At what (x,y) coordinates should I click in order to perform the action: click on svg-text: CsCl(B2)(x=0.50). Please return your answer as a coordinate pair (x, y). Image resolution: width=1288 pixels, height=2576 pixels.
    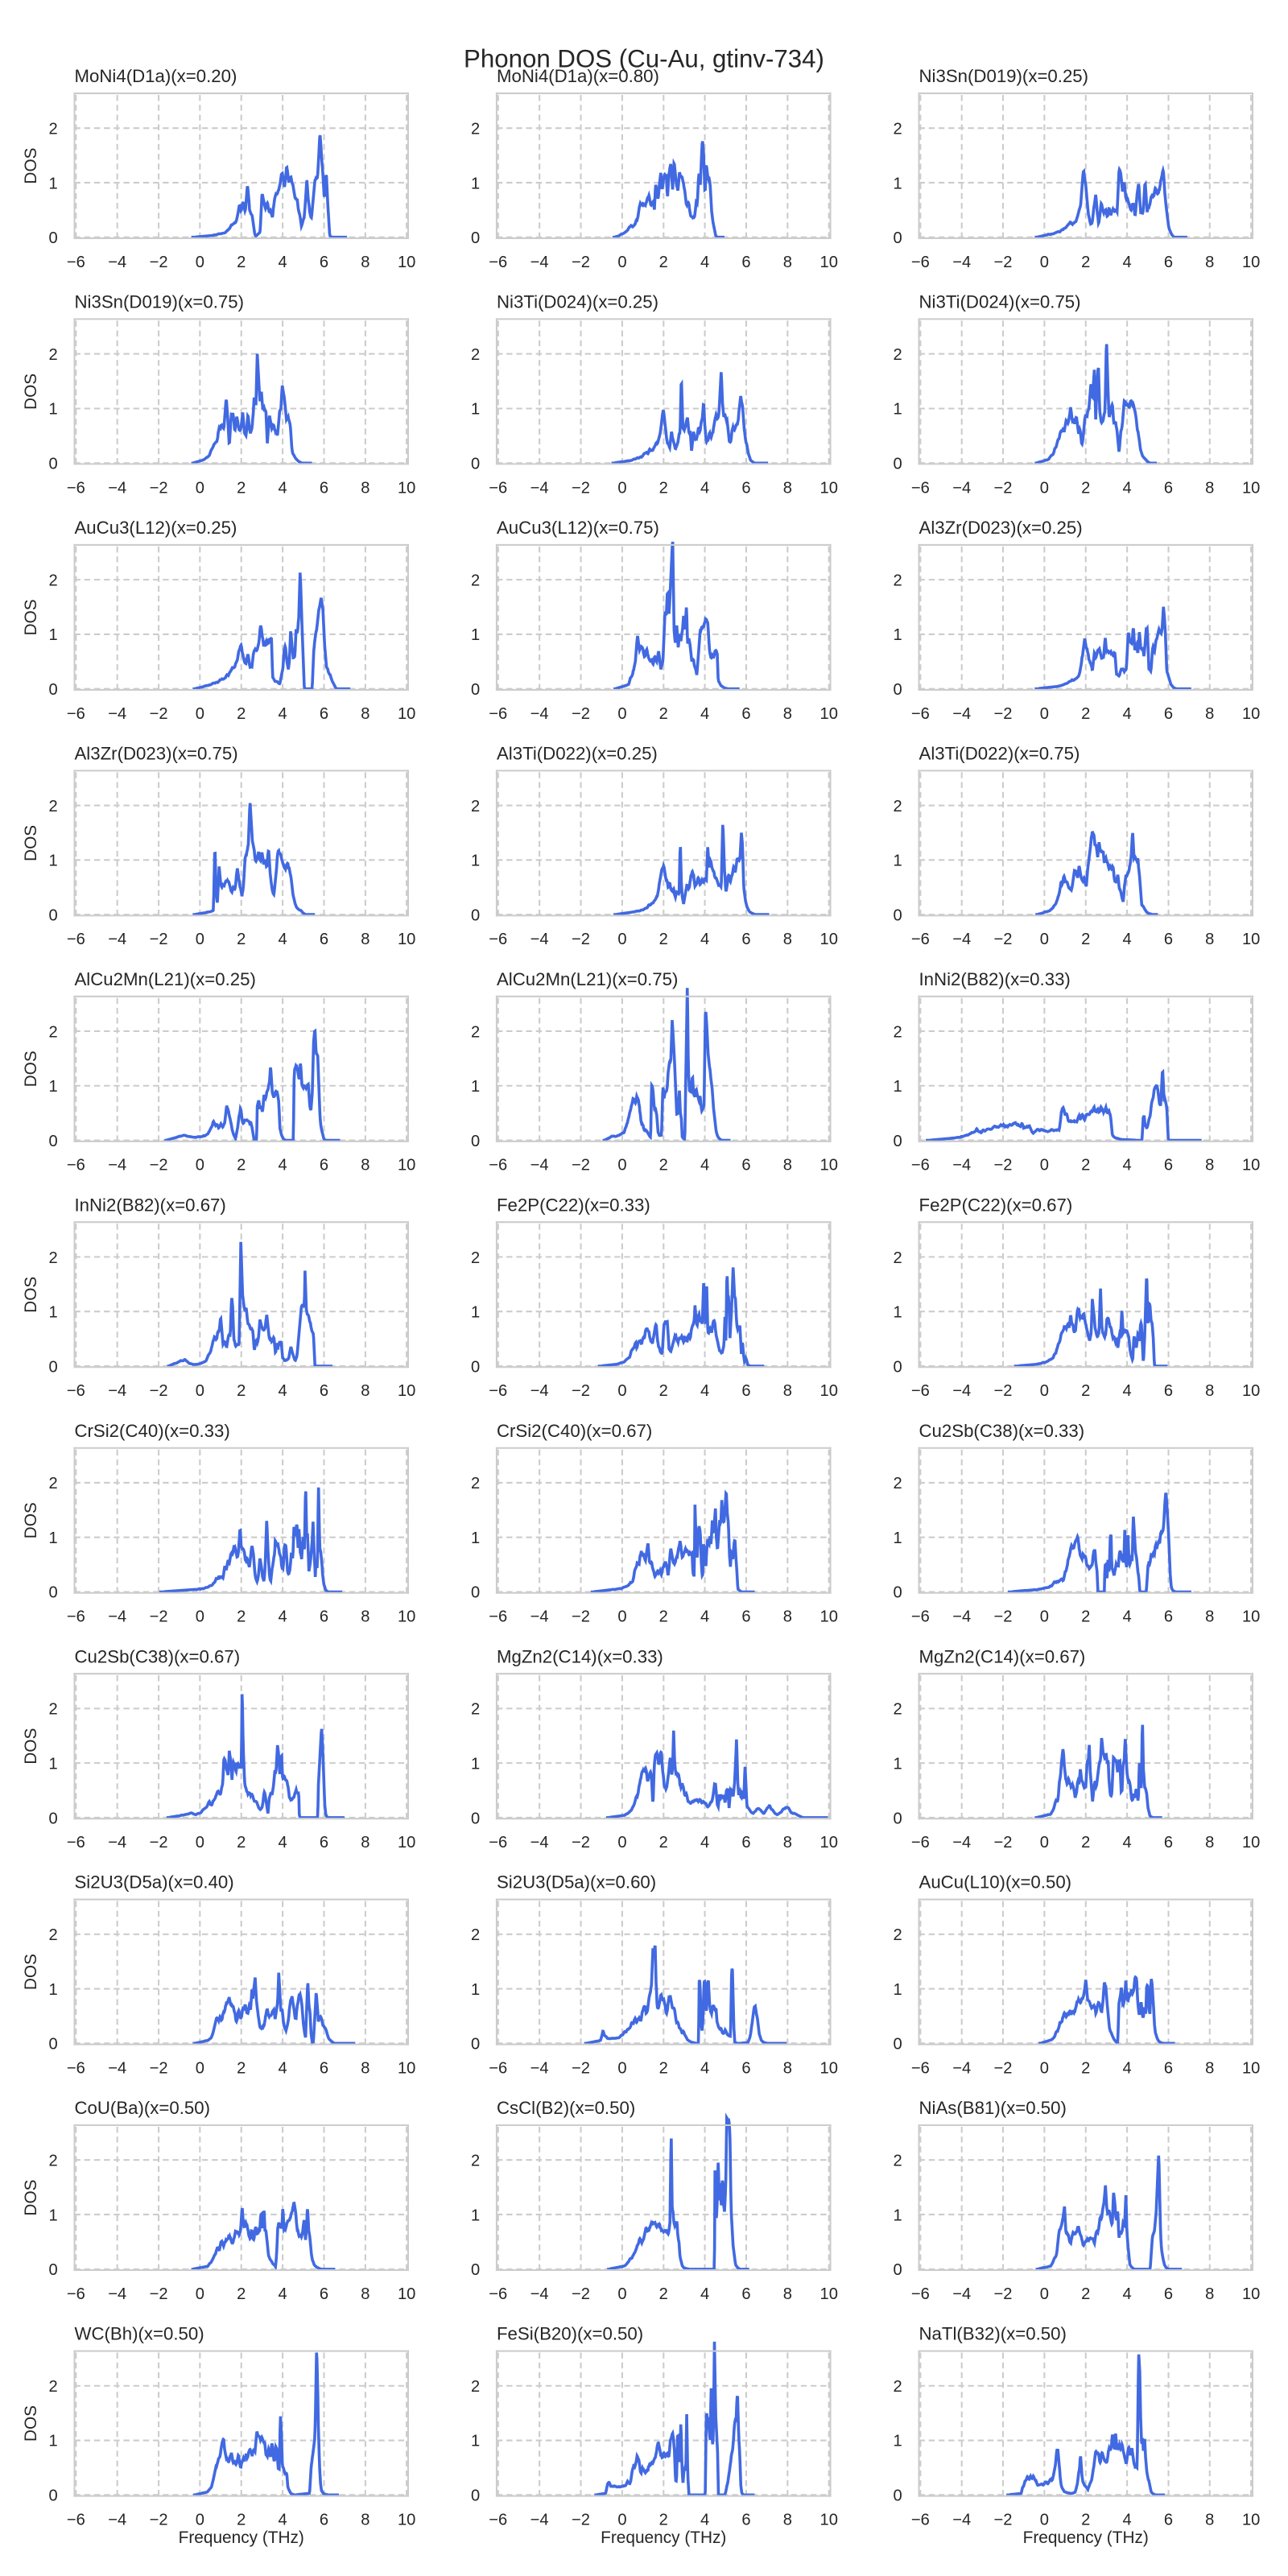
    Looking at the image, I should click on (566, 2108).